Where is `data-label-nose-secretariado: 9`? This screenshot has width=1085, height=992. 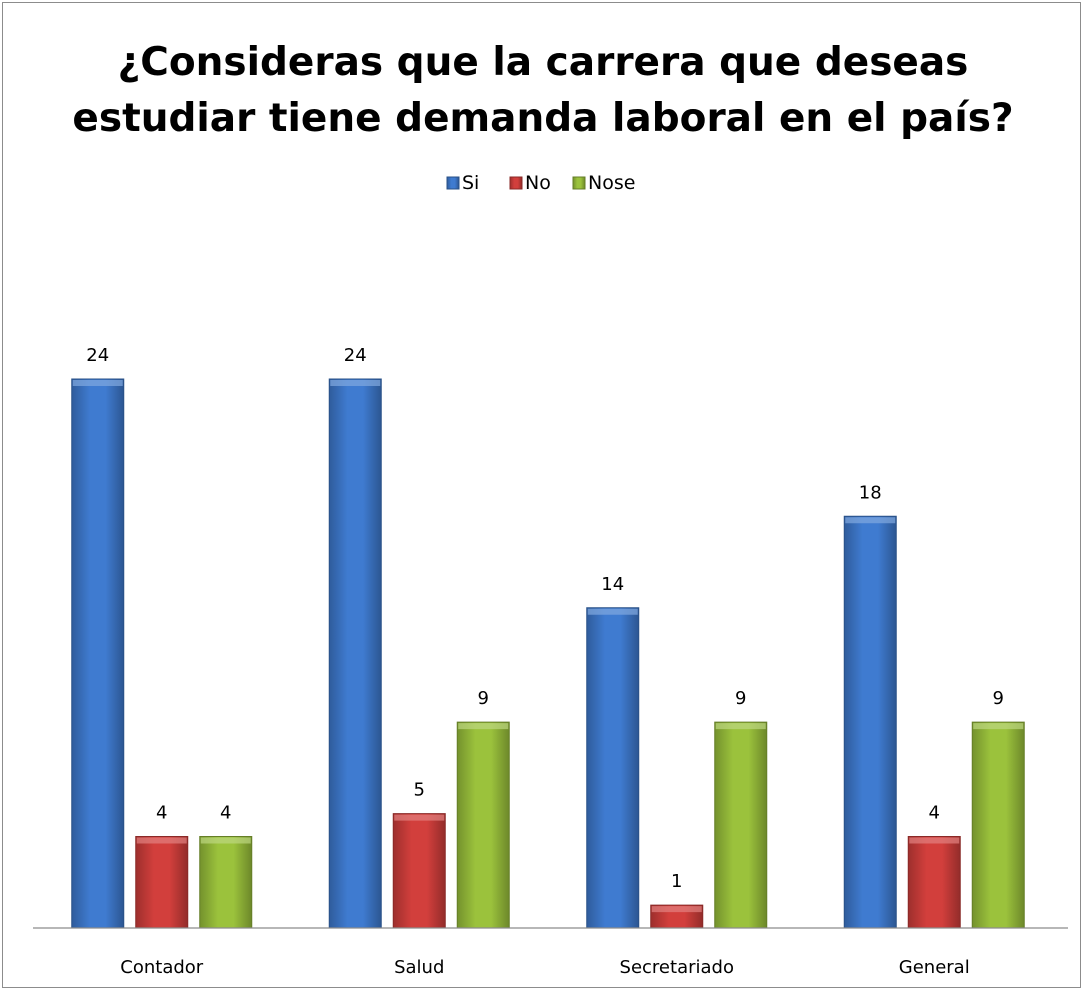 data-label-nose-secretariado: 9 is located at coordinates (740, 698).